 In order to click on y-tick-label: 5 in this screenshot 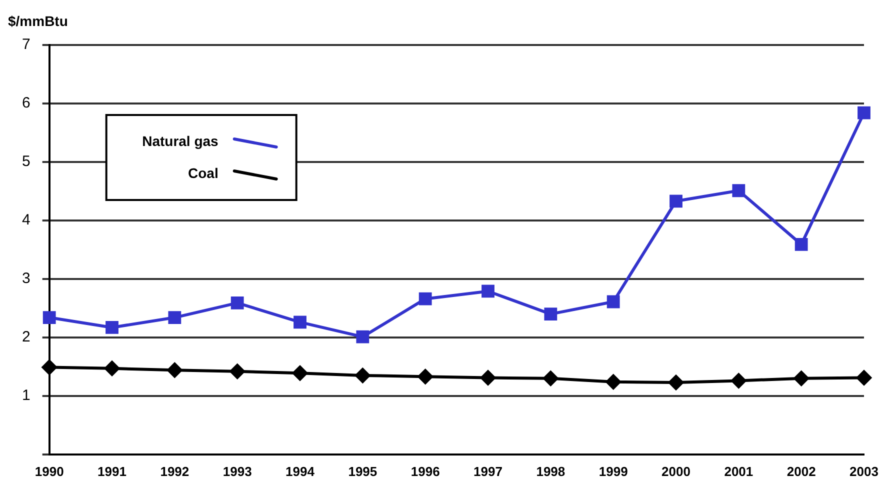, I will do `click(26, 161)`.